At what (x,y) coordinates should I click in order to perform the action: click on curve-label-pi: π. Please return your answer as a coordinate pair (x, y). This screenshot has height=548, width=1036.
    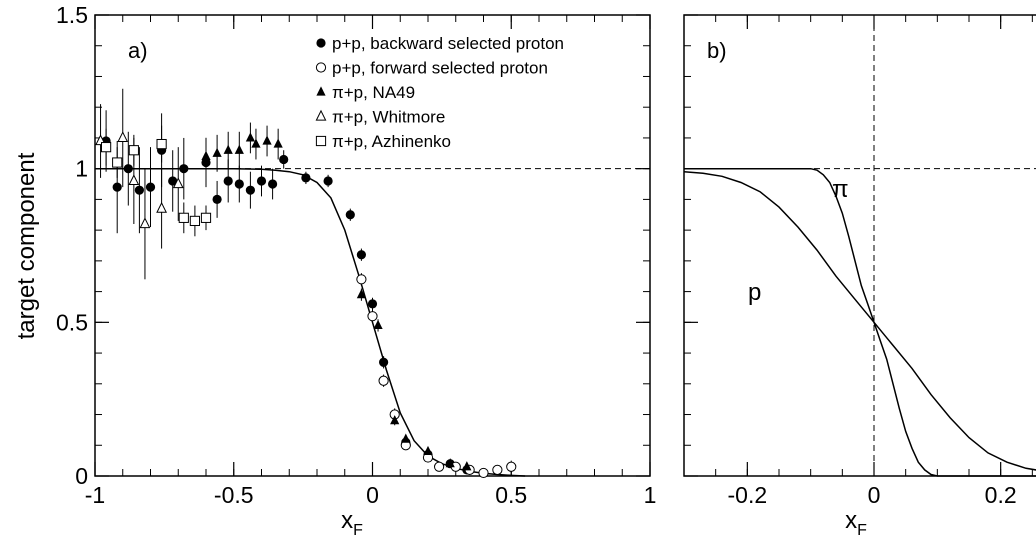
    Looking at the image, I should click on (840, 189).